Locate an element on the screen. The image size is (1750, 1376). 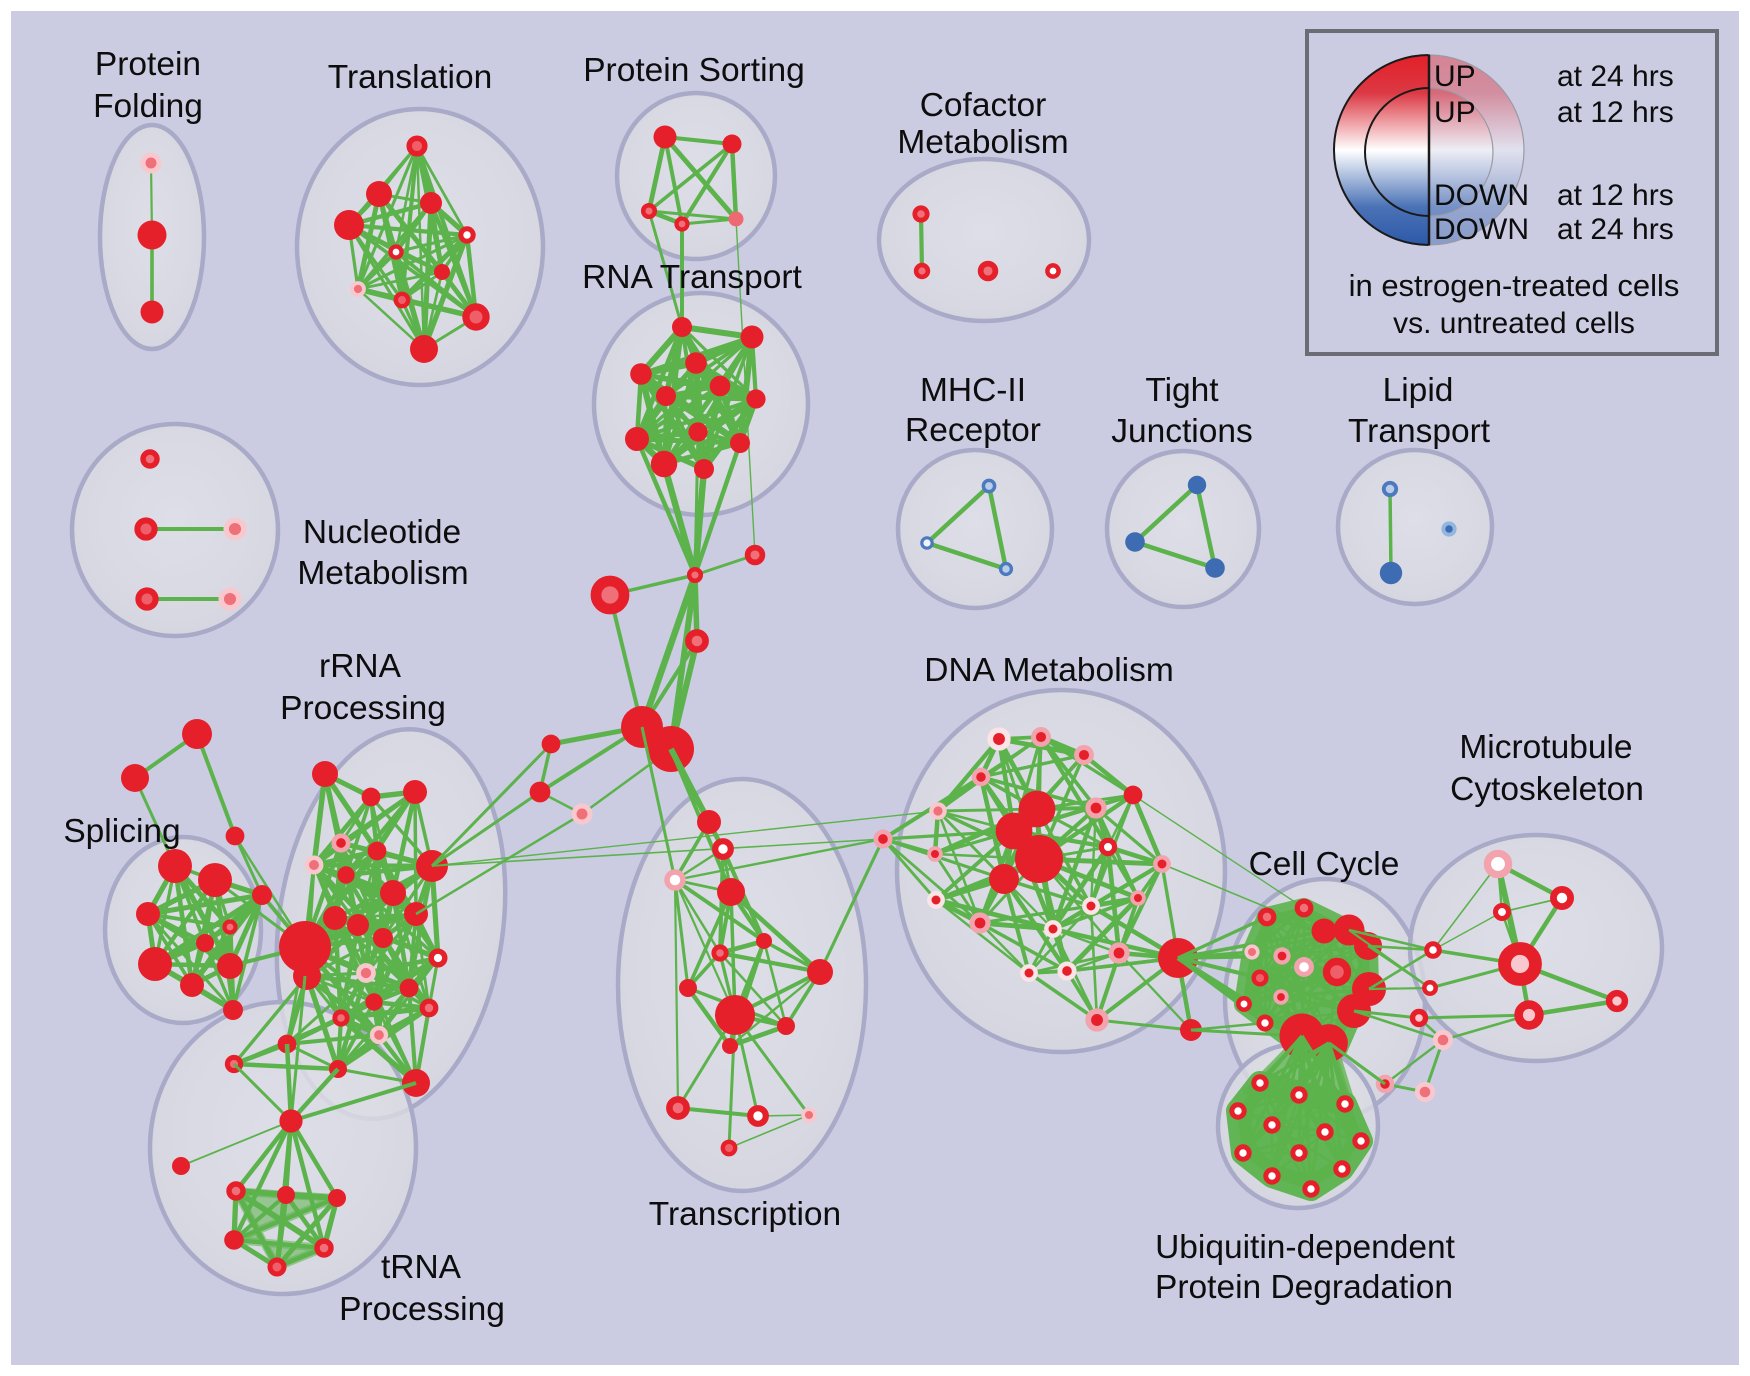
svg-text: Receptor is located at coordinates (973, 430).